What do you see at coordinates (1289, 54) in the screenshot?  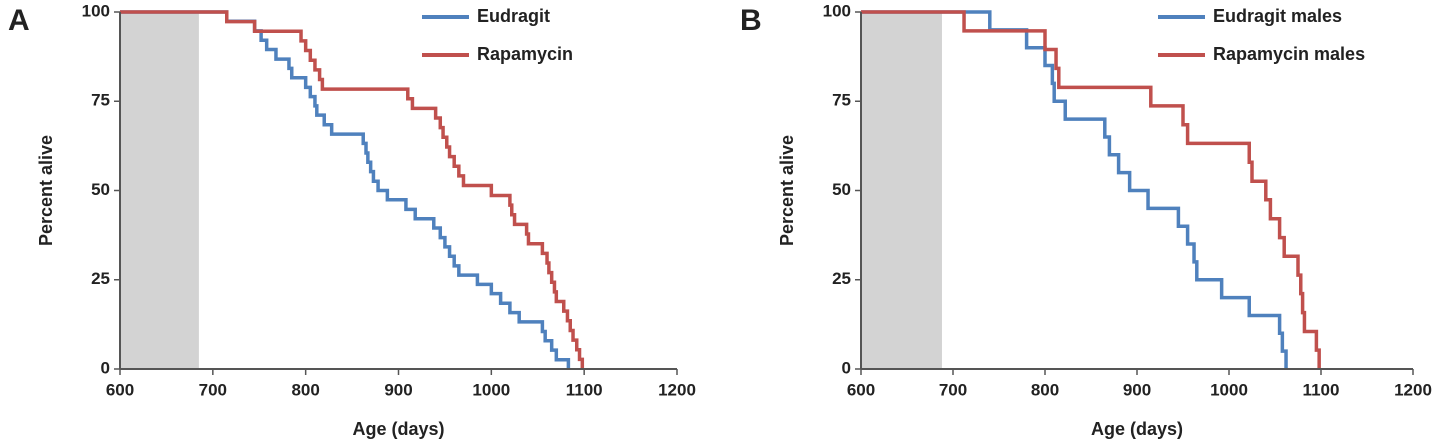 I see `legend-label: Rapamycin males` at bounding box center [1289, 54].